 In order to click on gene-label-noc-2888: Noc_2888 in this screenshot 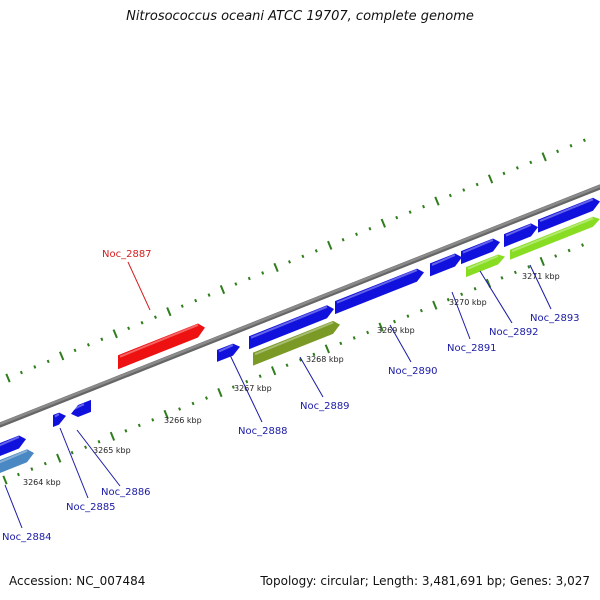, I will do `click(263, 431)`.